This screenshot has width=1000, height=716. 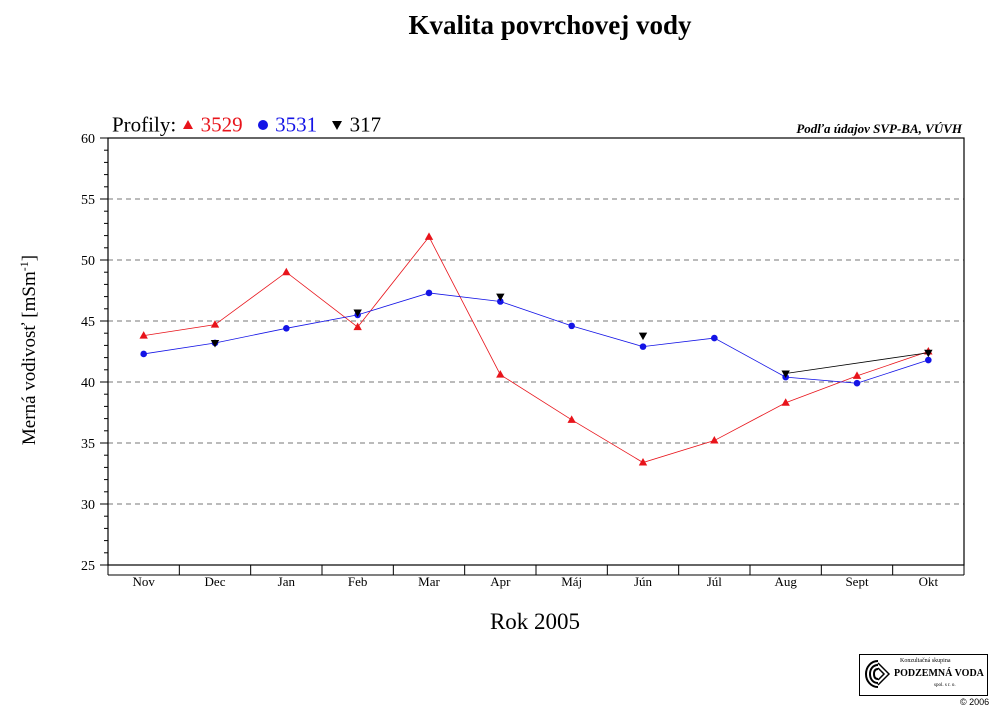 What do you see at coordinates (88, 444) in the screenshot?
I see `y-tick-label: 35` at bounding box center [88, 444].